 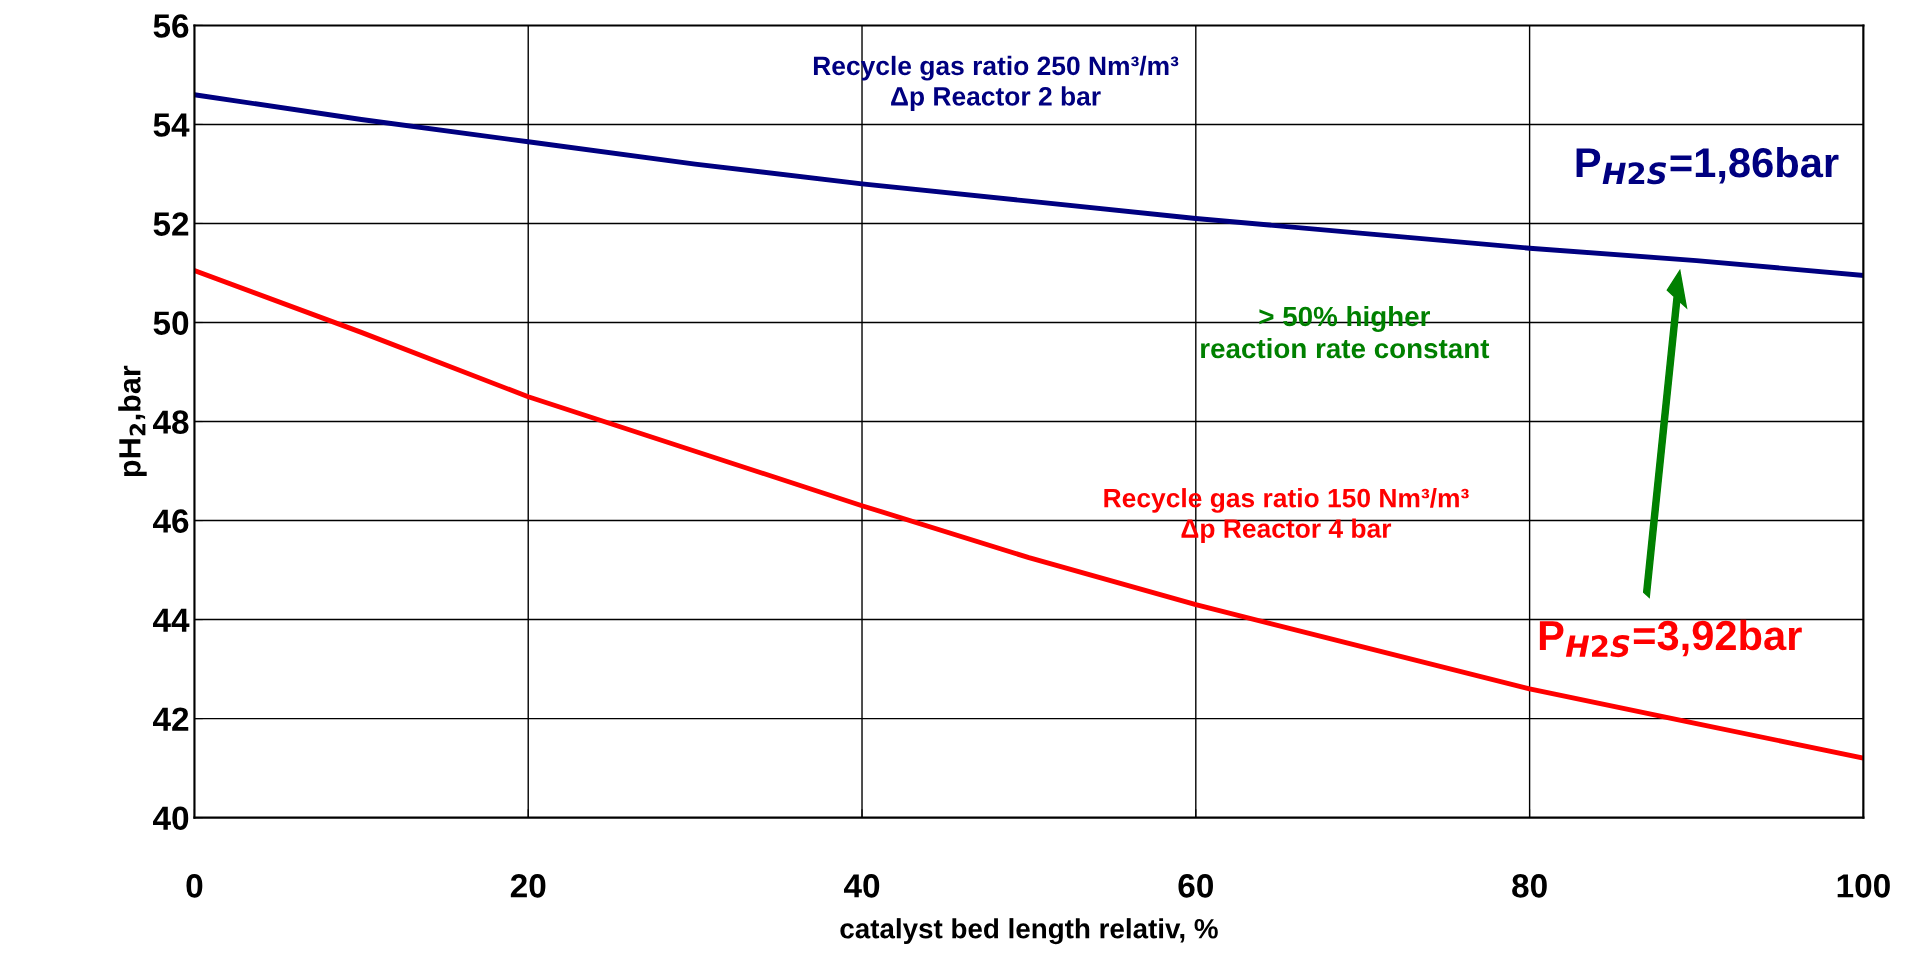 What do you see at coordinates (528, 886) in the screenshot?
I see `x-tick-label: 20` at bounding box center [528, 886].